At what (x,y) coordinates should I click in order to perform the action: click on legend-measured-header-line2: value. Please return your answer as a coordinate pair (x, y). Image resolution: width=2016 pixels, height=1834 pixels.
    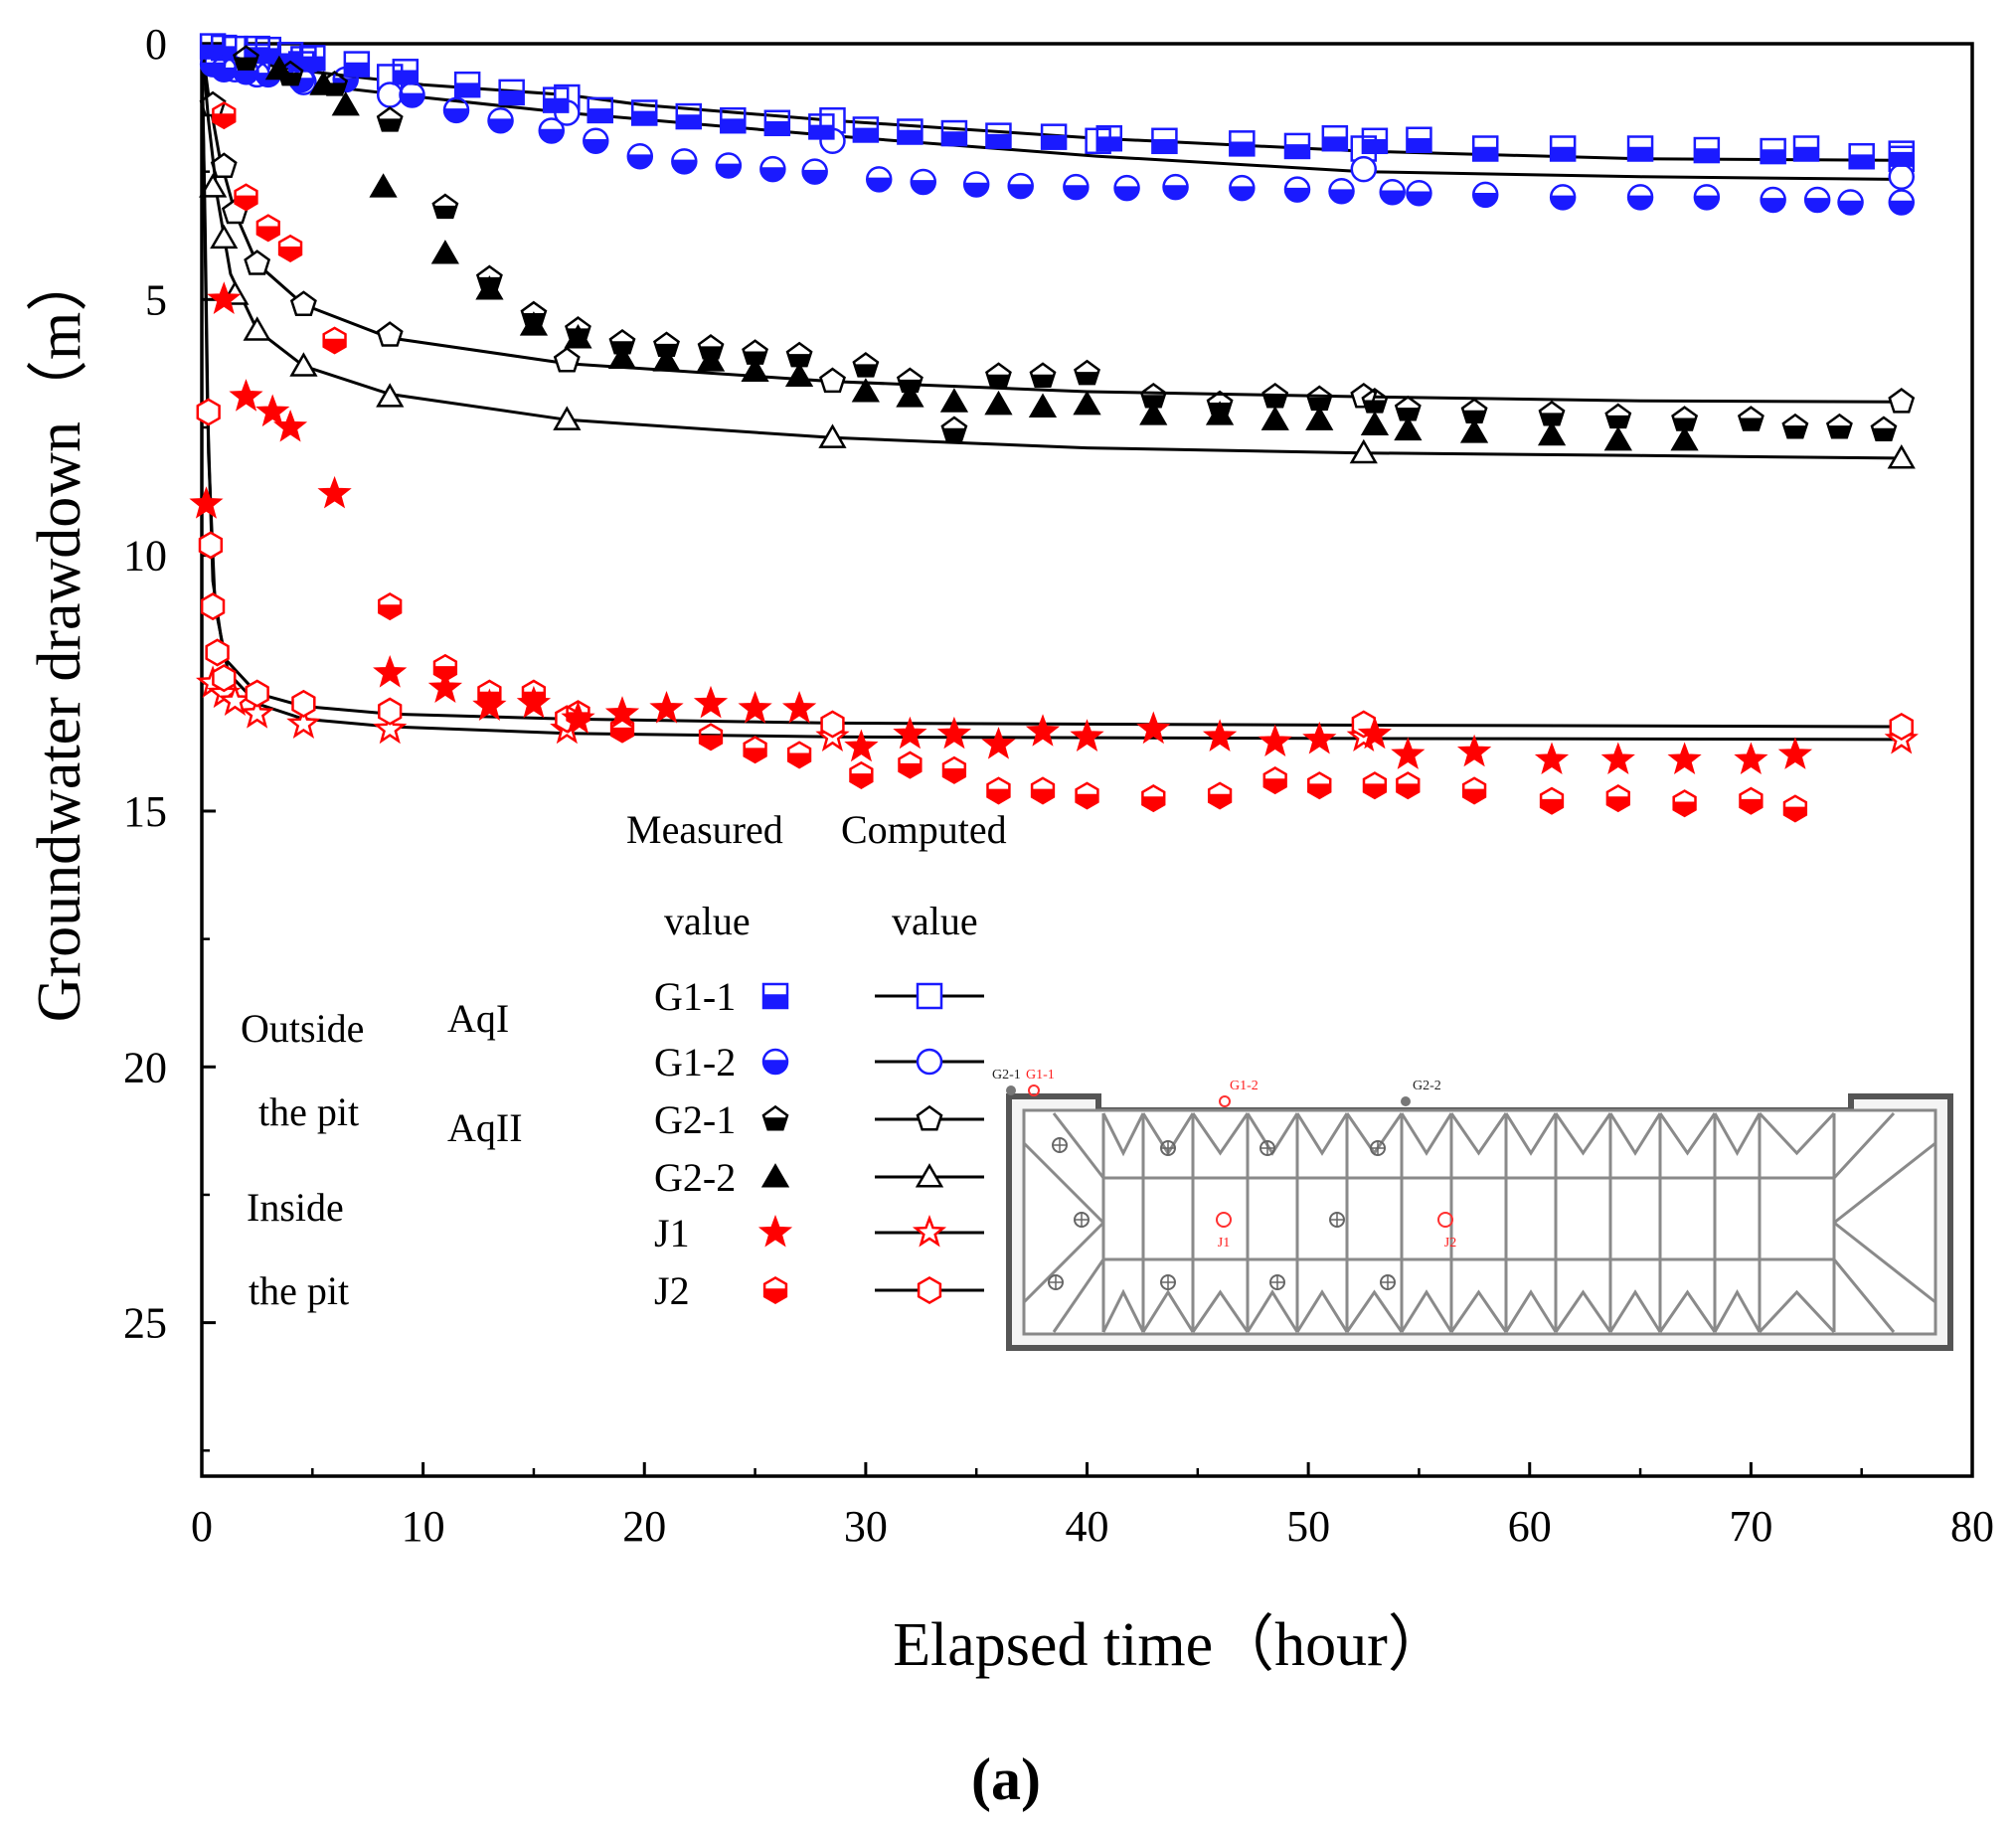
    Looking at the image, I should click on (707, 921).